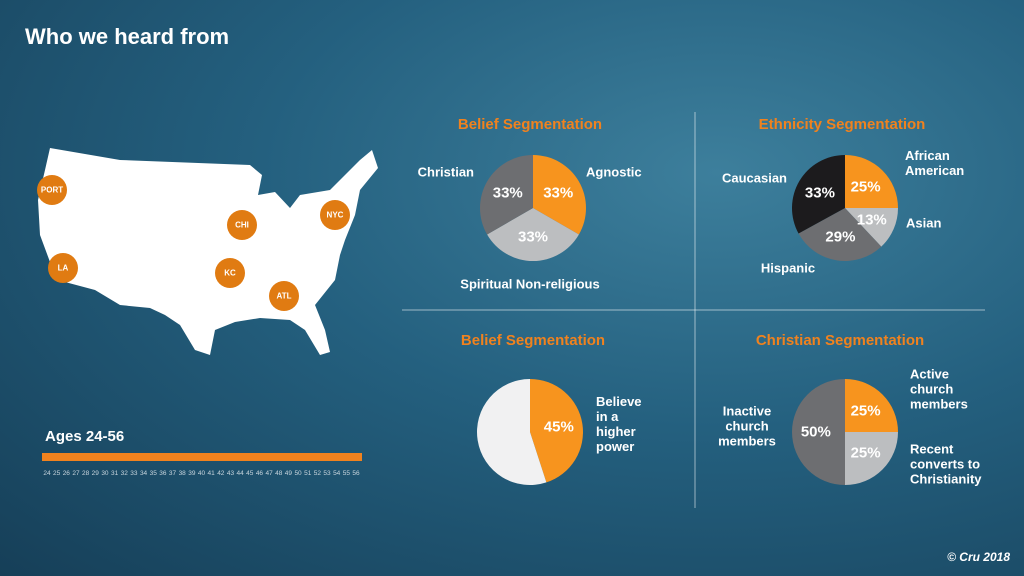 This screenshot has height=576, width=1024. I want to click on city-label: NYC, so click(335, 215).